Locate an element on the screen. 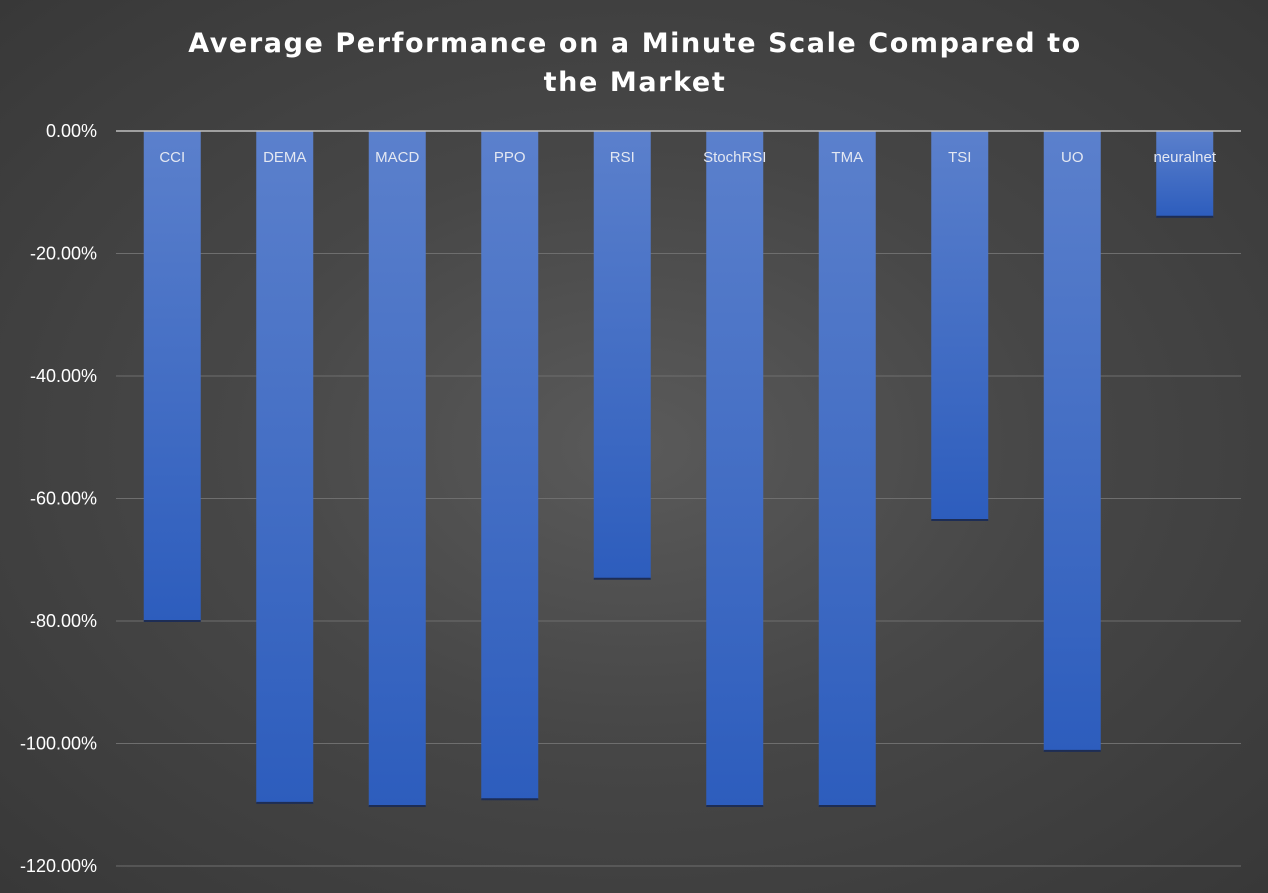  category-label-tma: TMA is located at coordinates (847, 157).